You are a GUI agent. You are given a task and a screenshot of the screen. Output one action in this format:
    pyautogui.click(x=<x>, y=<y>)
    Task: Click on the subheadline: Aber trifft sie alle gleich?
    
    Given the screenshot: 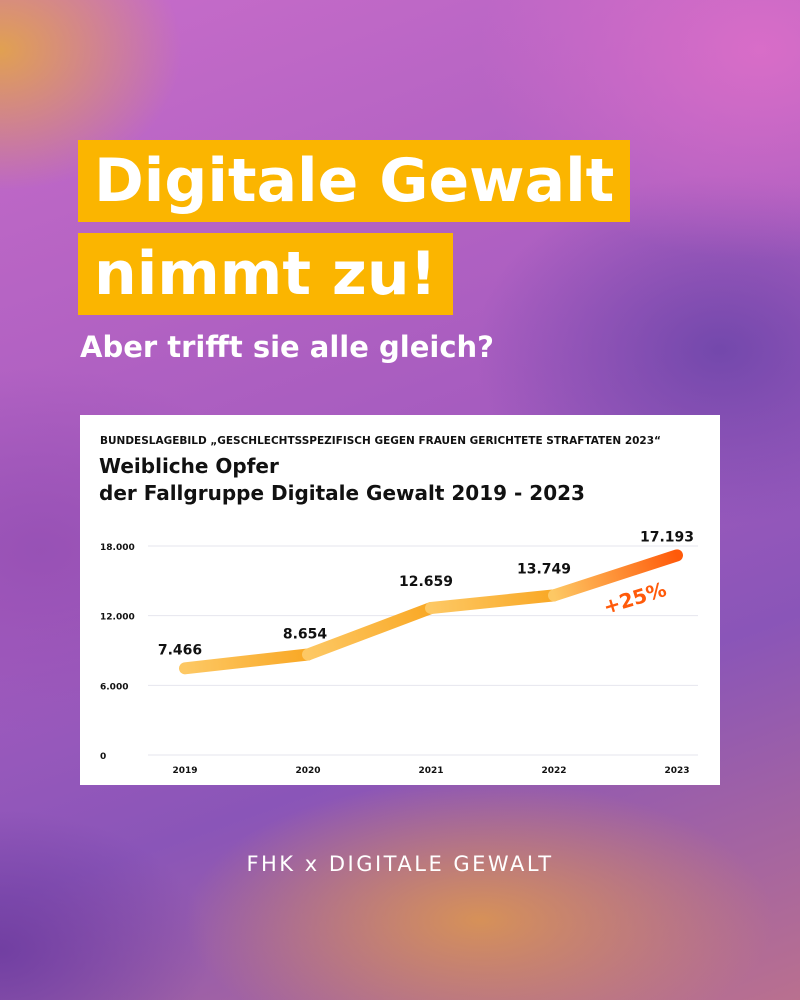 What is the action you would take?
    pyautogui.click(x=287, y=347)
    